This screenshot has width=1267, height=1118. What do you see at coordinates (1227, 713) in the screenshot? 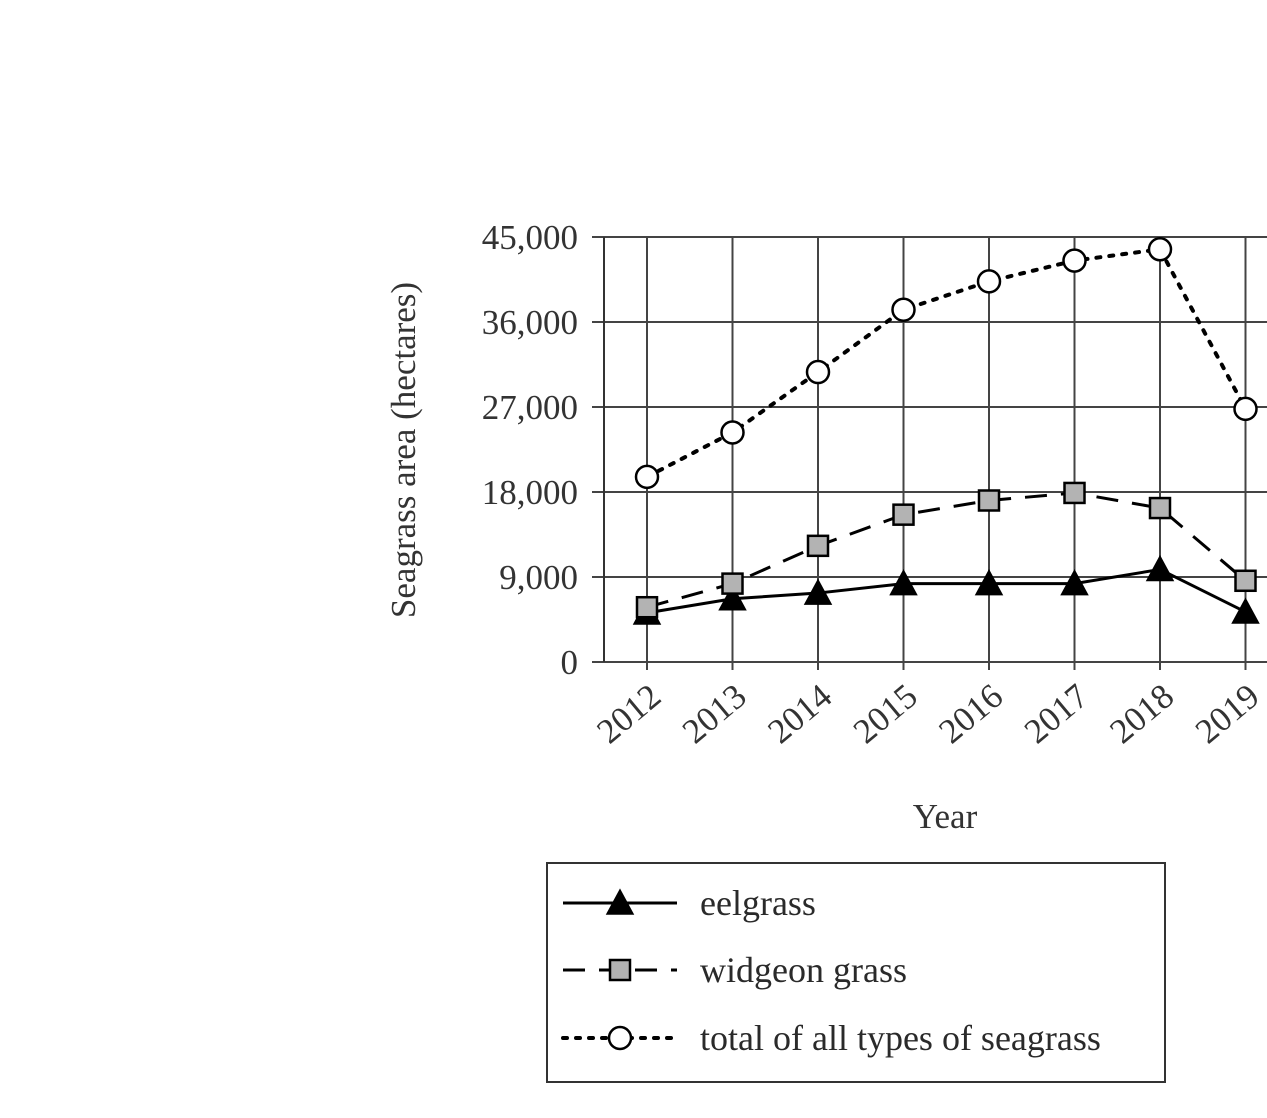
I see `x-tick-label: 2019` at bounding box center [1227, 713].